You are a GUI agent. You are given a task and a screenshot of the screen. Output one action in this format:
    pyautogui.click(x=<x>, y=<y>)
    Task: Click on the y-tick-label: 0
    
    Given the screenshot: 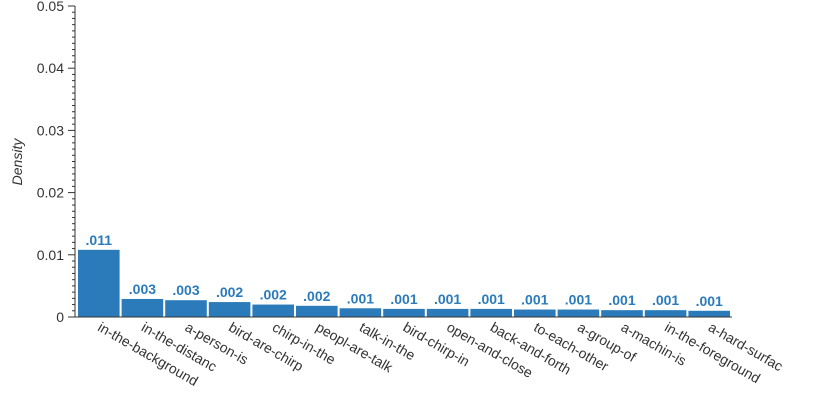 What is the action you would take?
    pyautogui.click(x=60, y=317)
    